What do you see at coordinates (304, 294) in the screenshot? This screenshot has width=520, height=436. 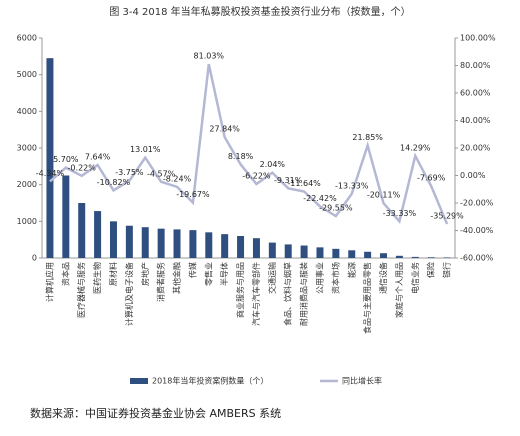 I see `x-tick-label: 耐用消费品与服装` at bounding box center [304, 294].